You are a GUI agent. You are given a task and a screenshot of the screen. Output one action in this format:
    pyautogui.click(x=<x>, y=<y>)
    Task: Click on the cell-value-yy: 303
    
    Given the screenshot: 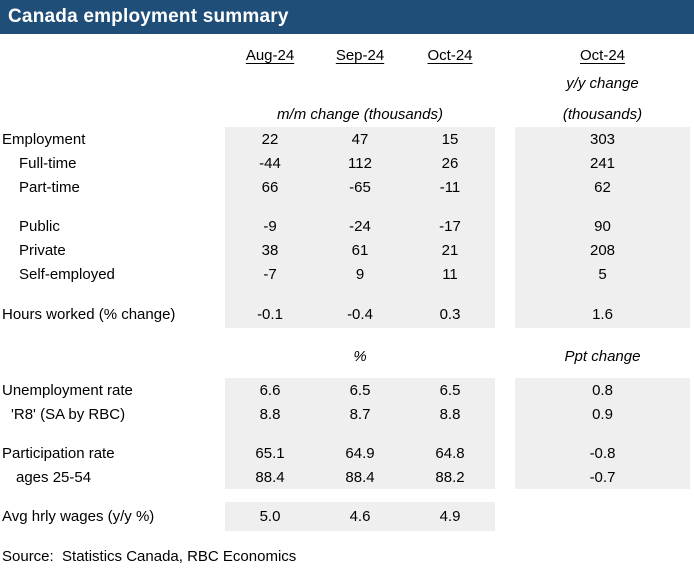 What is the action you would take?
    pyautogui.click(x=602, y=139)
    